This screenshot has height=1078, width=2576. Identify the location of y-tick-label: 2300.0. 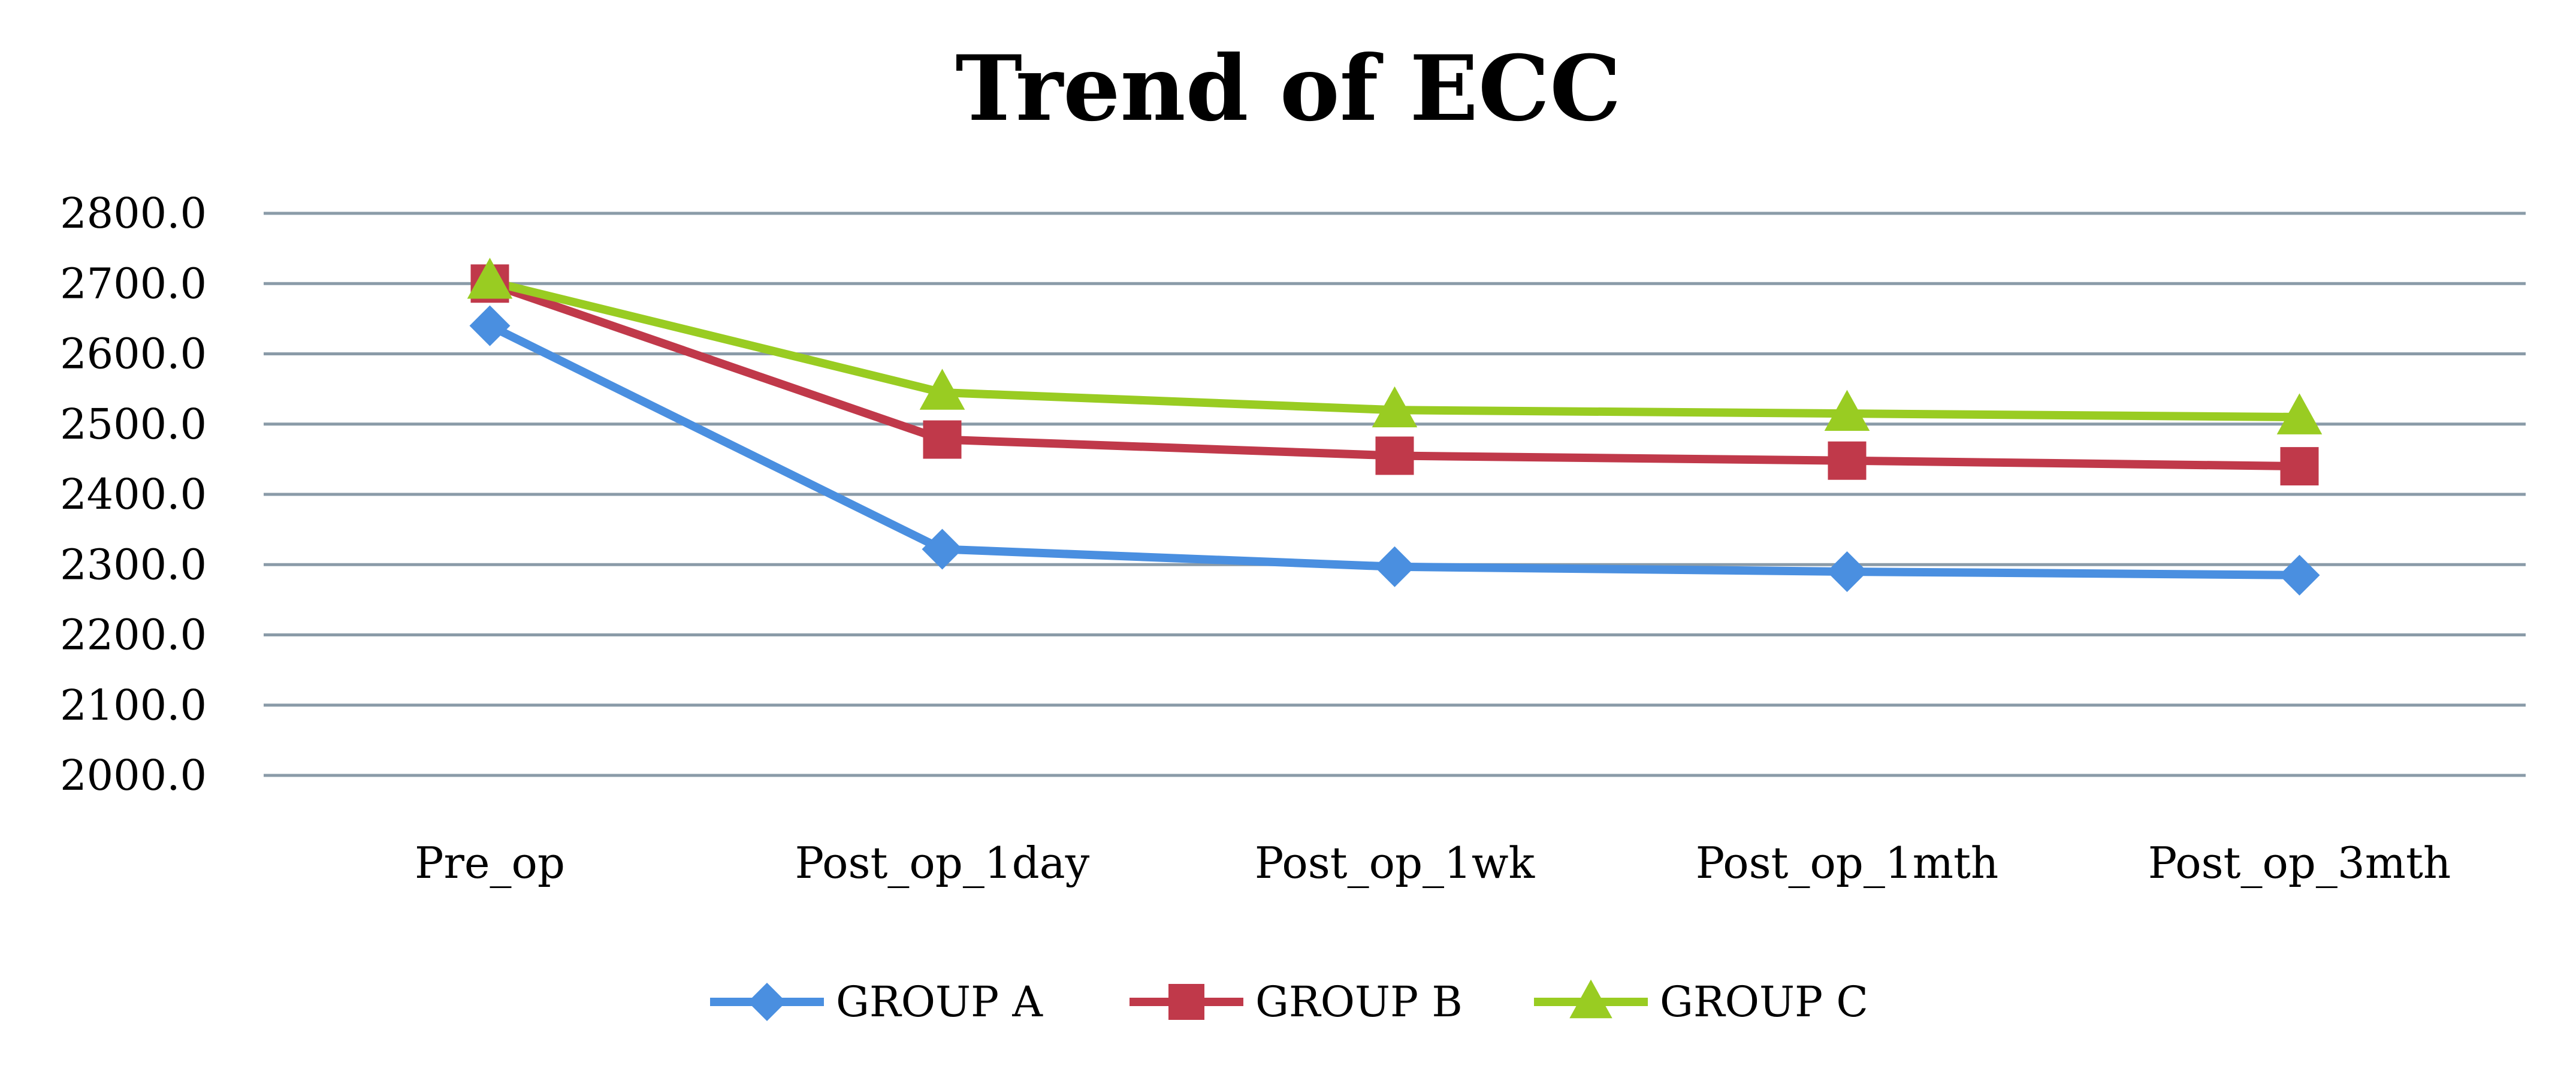
(133, 564).